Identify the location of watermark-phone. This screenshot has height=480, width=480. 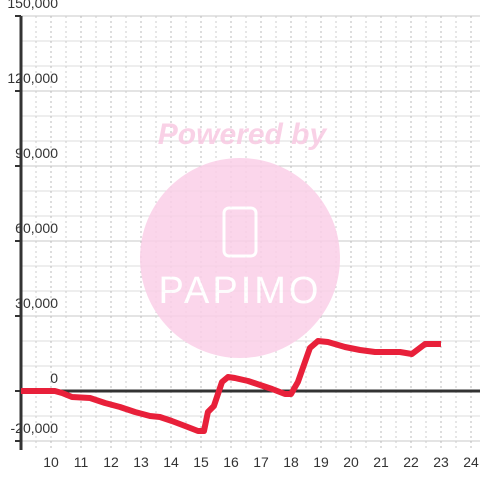
(240, 232).